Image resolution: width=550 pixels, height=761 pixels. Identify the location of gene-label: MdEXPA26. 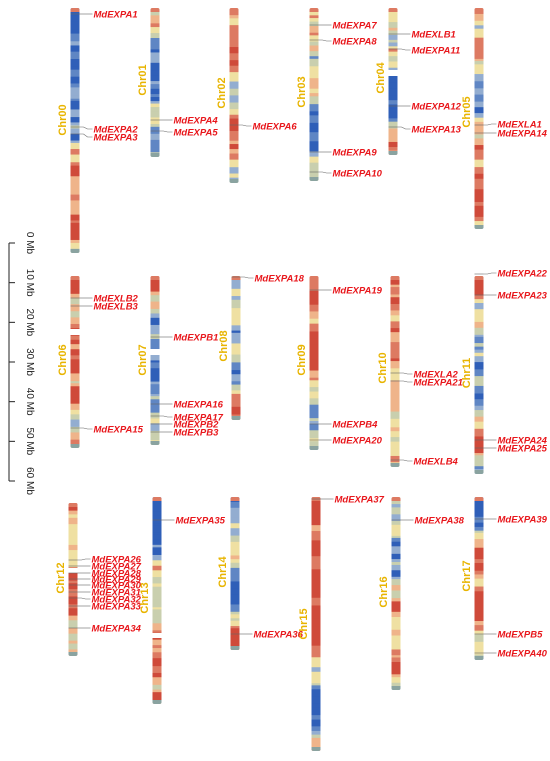
(117, 560).